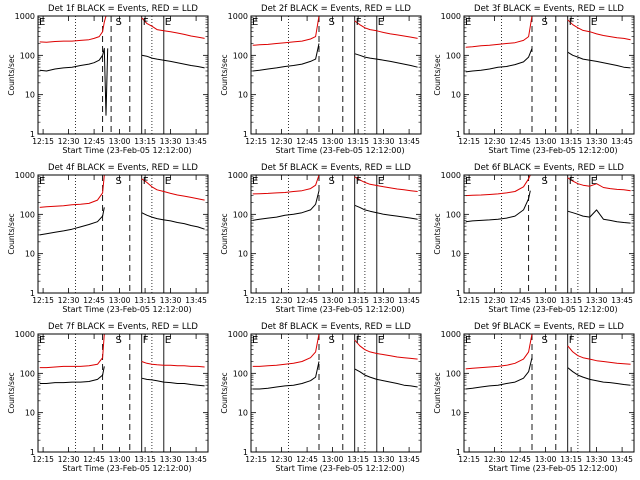 Image resolution: width=640 pixels, height=480 pixels. Describe the element at coordinates (123, 327) in the screenshot. I see `panel-title: Det 7f BLACK = Events, RED = LLD` at that location.